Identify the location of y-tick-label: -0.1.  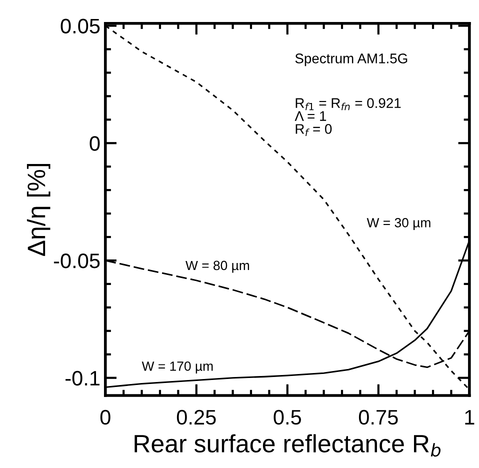
(83, 378).